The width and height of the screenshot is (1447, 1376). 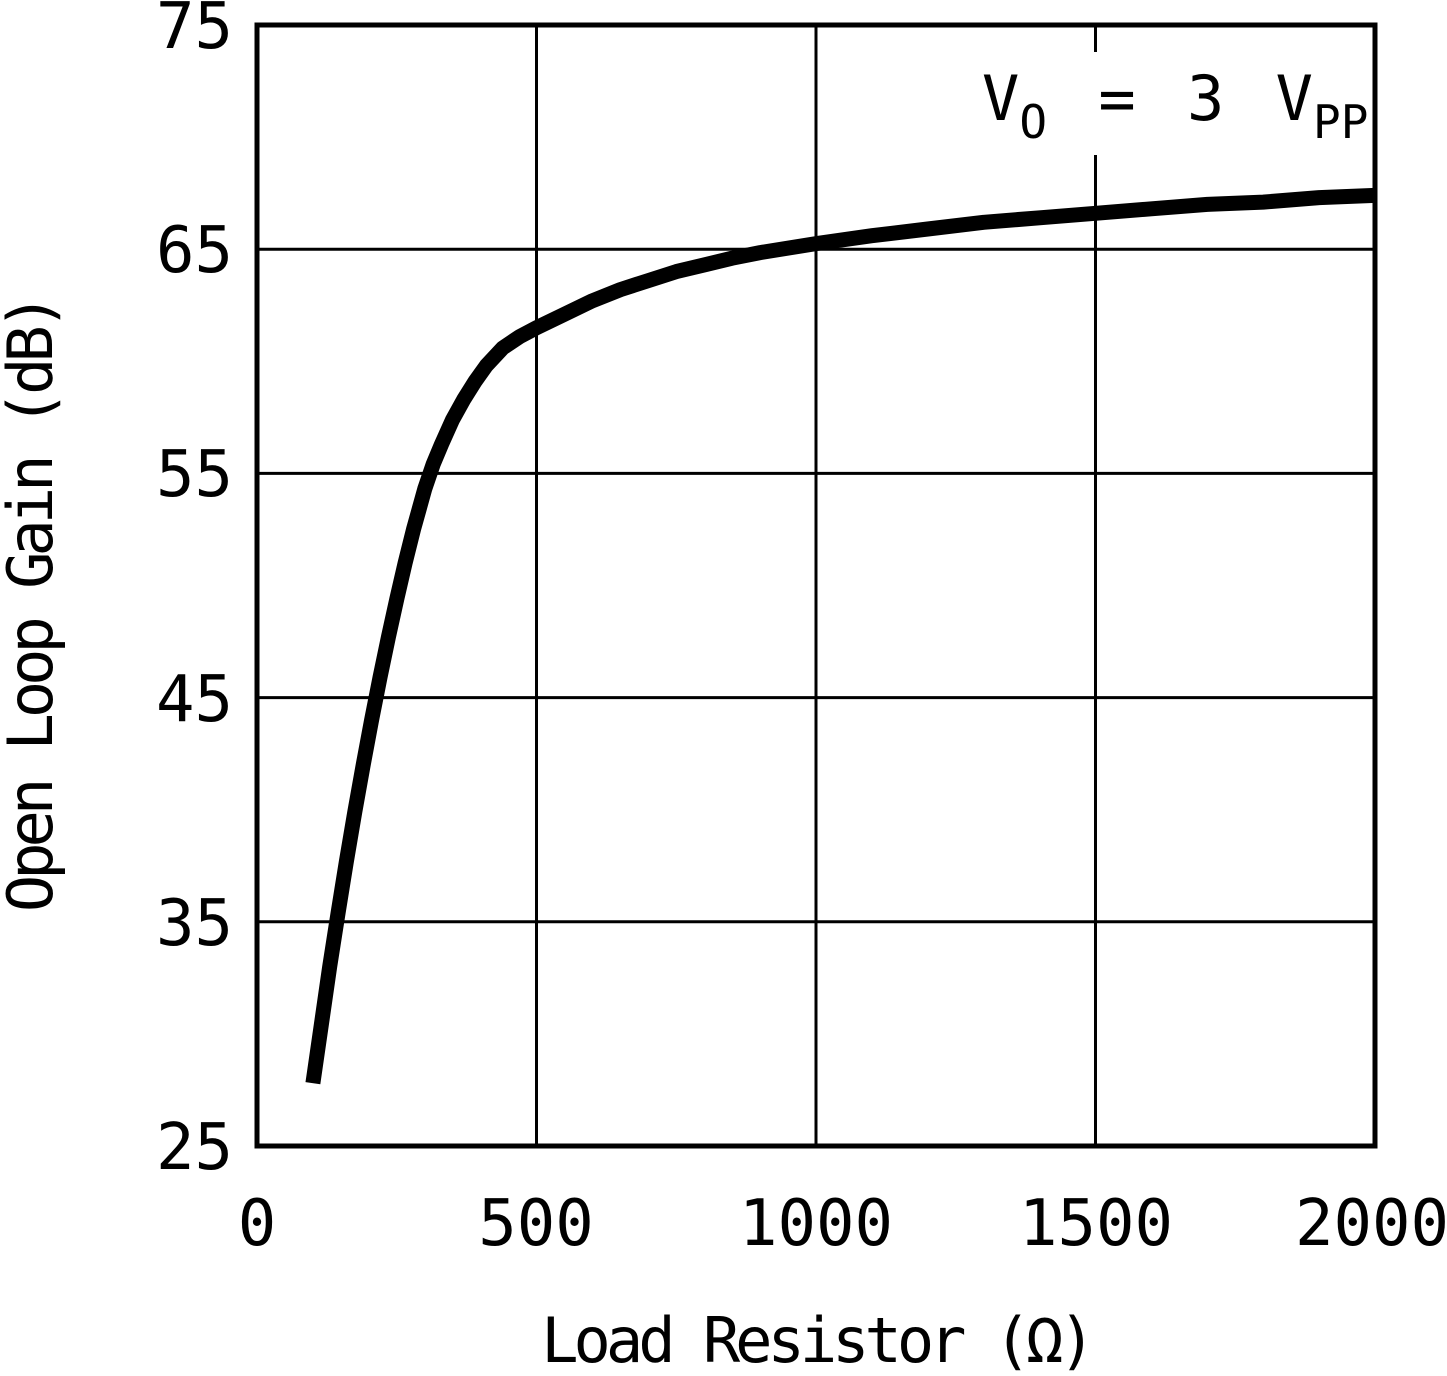 I want to click on x-tick-0: 0, so click(x=257, y=1224).